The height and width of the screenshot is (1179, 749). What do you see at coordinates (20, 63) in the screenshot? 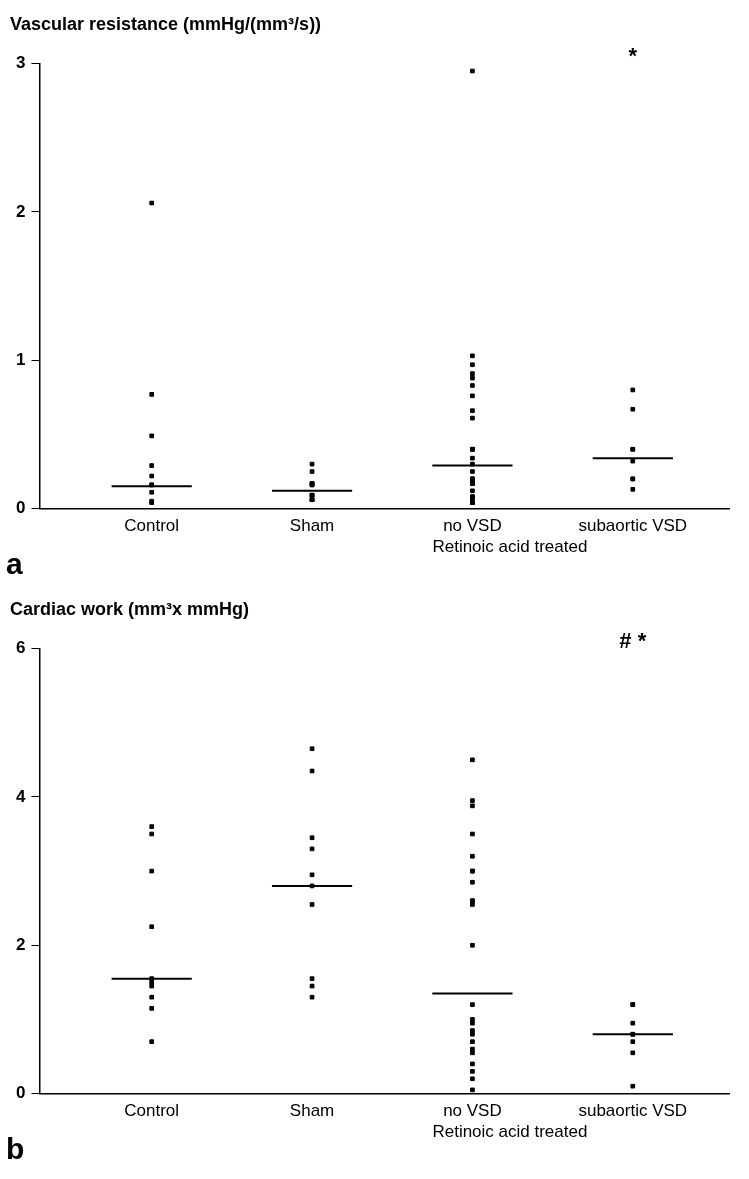
I see `y-tick-label: 3` at bounding box center [20, 63].